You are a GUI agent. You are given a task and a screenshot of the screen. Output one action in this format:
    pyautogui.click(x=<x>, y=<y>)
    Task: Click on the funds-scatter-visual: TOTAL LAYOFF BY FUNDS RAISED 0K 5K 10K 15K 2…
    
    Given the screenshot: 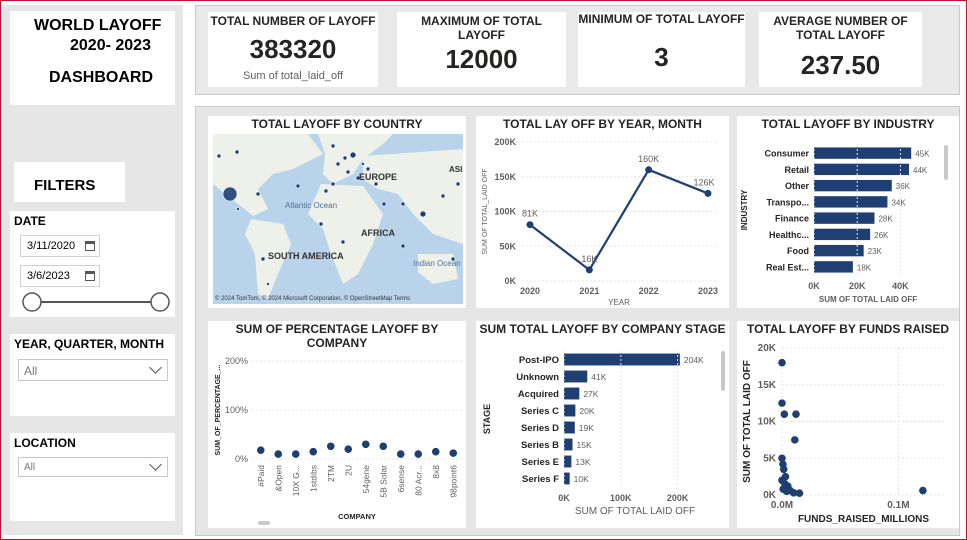 What is the action you would take?
    pyautogui.click(x=848, y=424)
    